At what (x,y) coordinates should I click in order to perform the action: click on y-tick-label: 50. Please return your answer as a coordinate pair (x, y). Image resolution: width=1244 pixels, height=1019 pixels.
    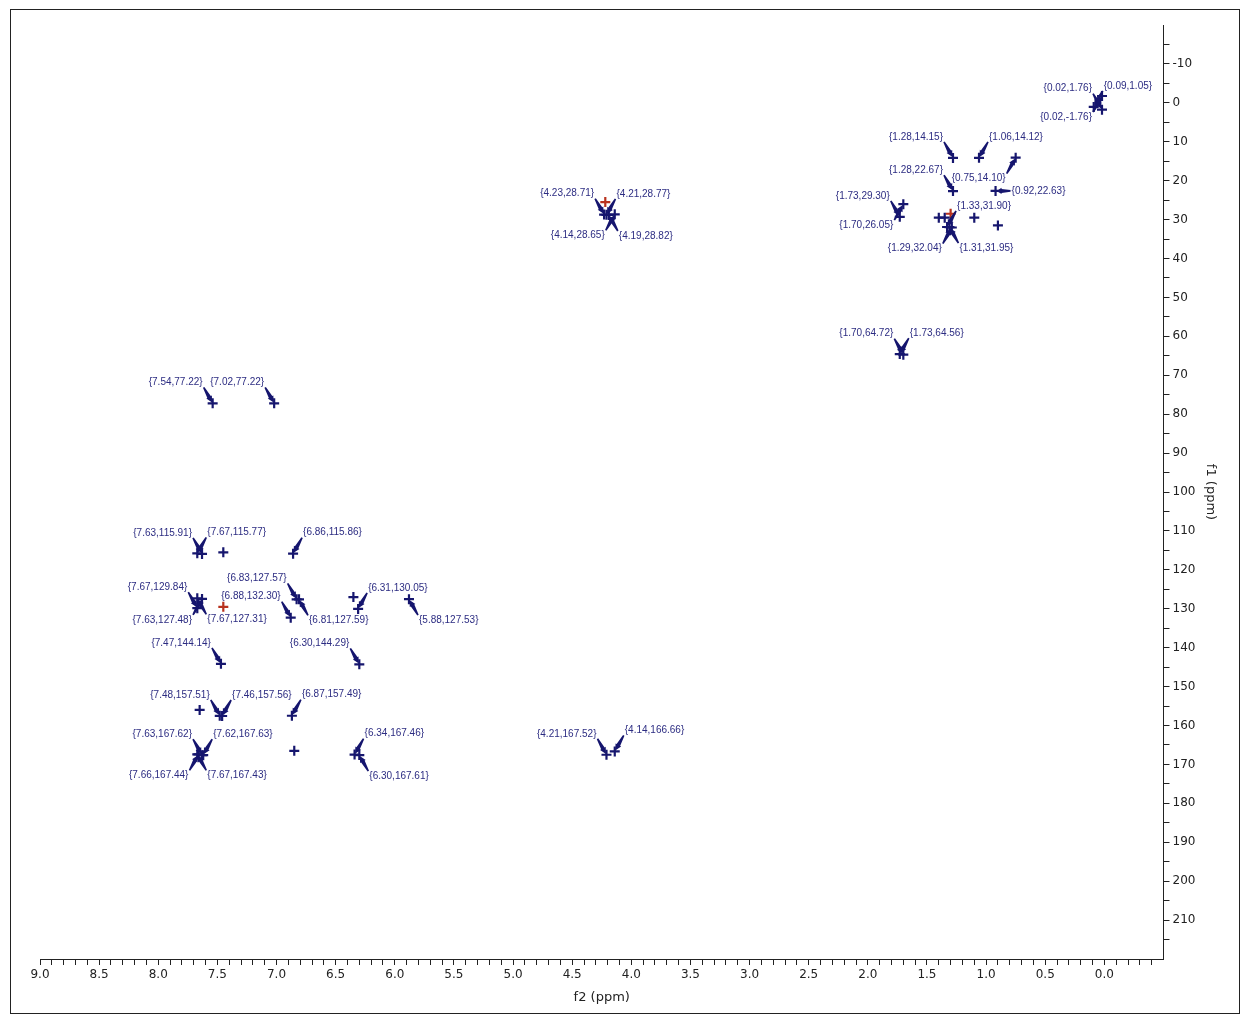
    Looking at the image, I should click on (1180, 296).